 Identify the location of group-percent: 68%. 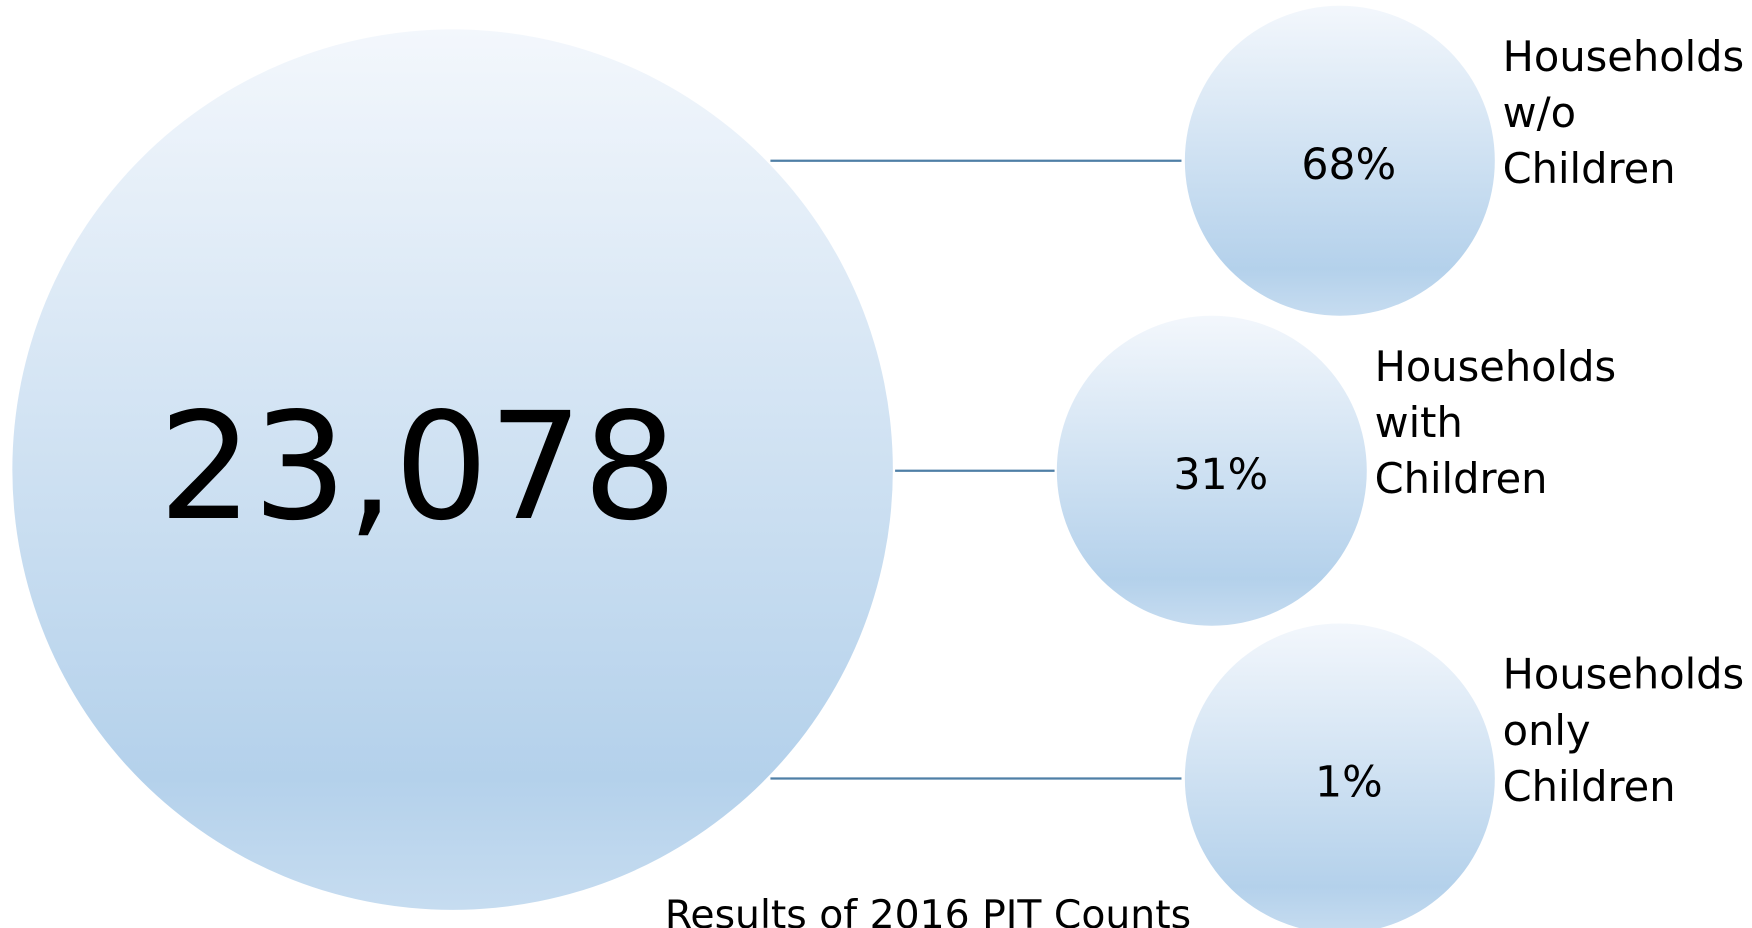
(1348, 165).